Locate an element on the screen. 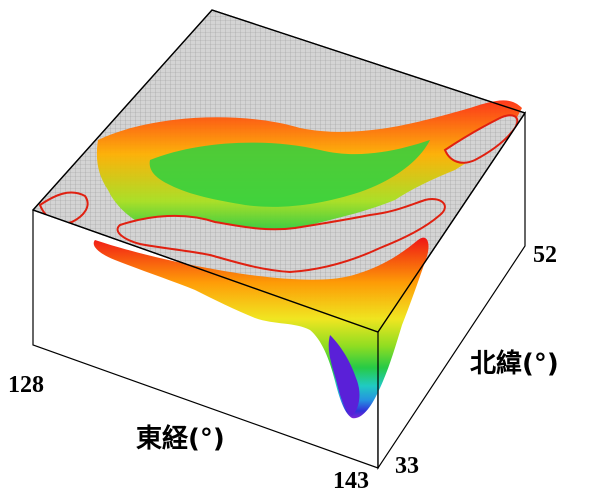 The height and width of the screenshot is (497, 591). x-tick-min: 128 is located at coordinates (26, 385).